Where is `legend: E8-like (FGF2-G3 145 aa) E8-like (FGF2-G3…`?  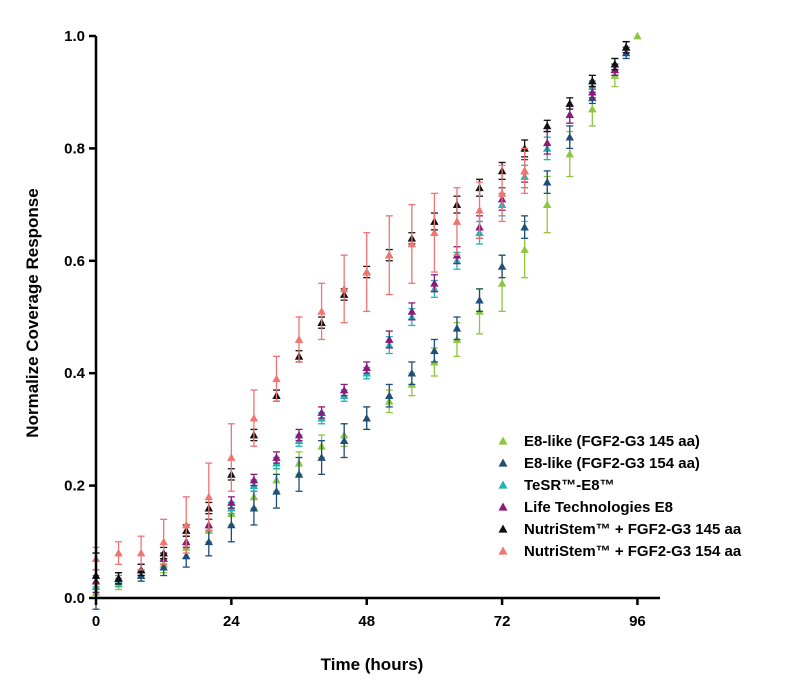 legend: E8-like (FGF2-G3 145 aa) E8-like (FGF2-G3… is located at coordinates (620, 496).